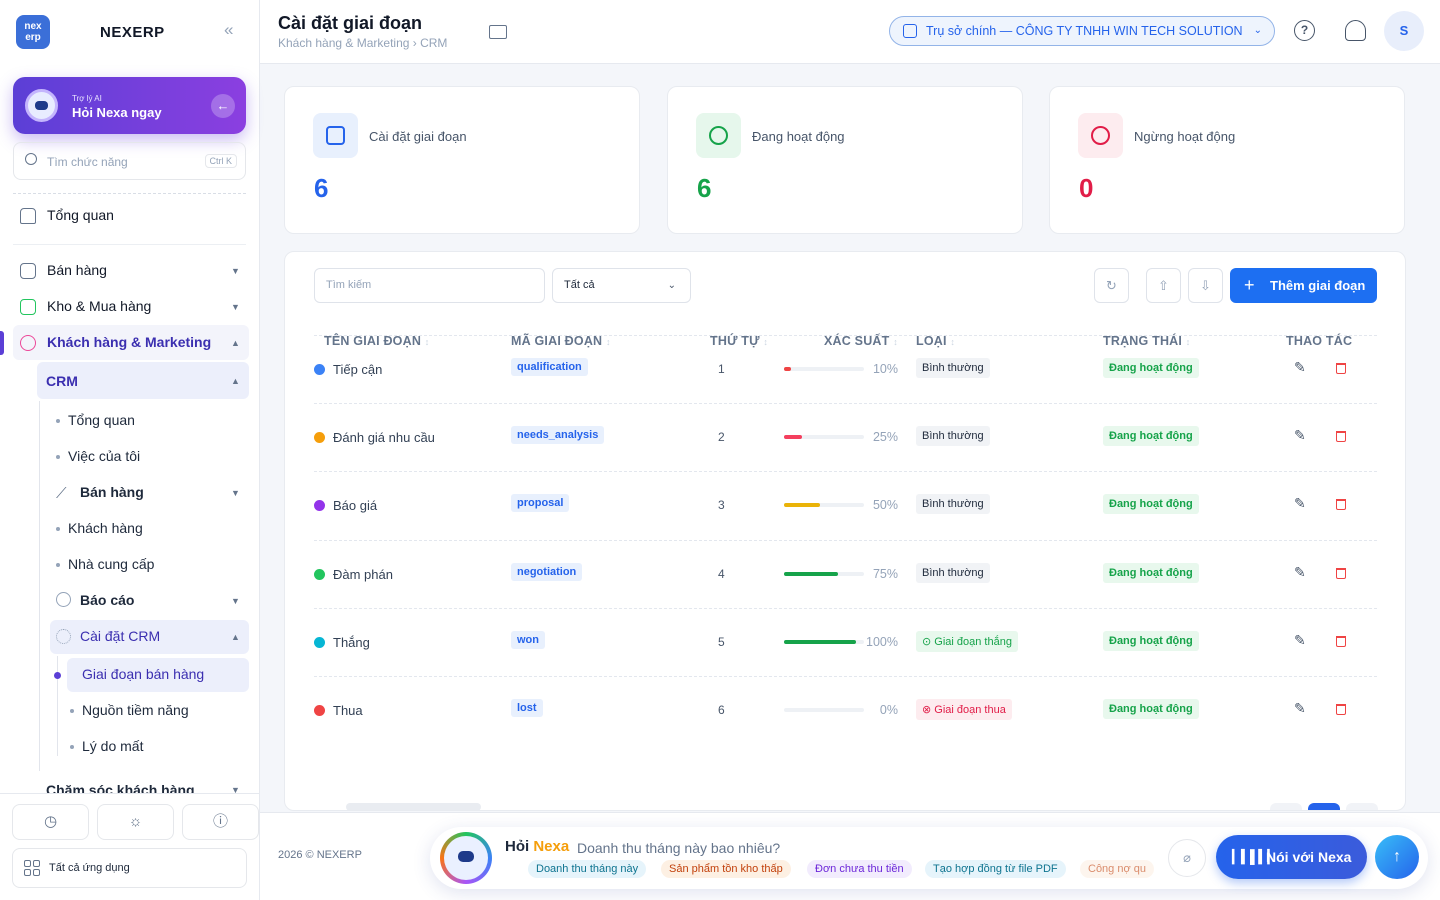 This screenshot has height=900, width=1440. Describe the element at coordinates (936, 341) in the screenshot. I see `col-header-type: LOẠI ↕` at that location.